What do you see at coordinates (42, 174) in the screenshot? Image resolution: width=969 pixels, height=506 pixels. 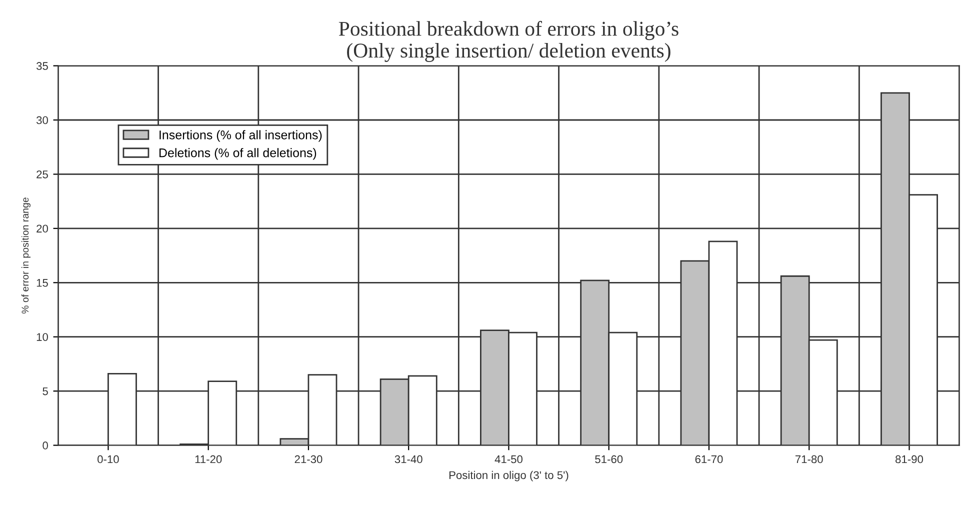 I see `y-tick-label: 25` at bounding box center [42, 174].